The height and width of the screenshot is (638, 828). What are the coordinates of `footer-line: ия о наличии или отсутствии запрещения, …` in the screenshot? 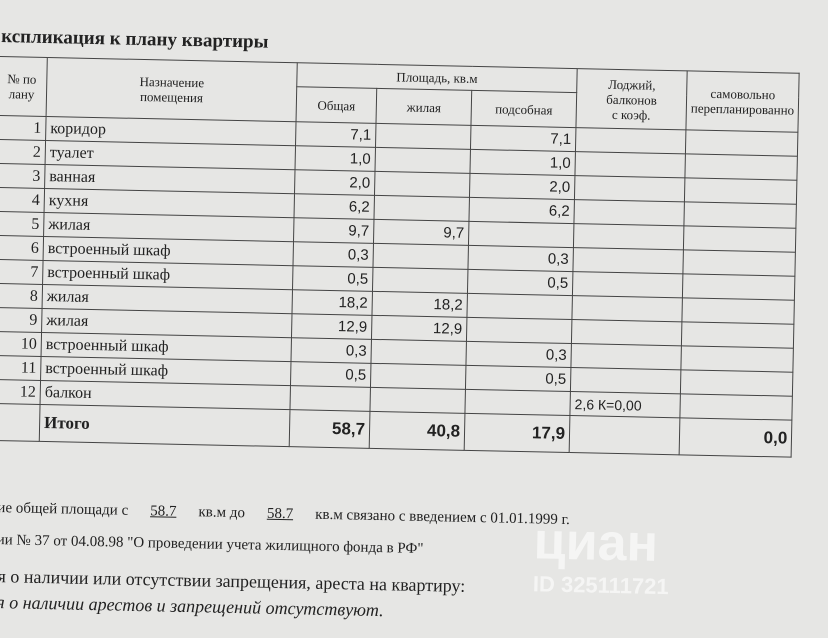 It's located at (233, 580).